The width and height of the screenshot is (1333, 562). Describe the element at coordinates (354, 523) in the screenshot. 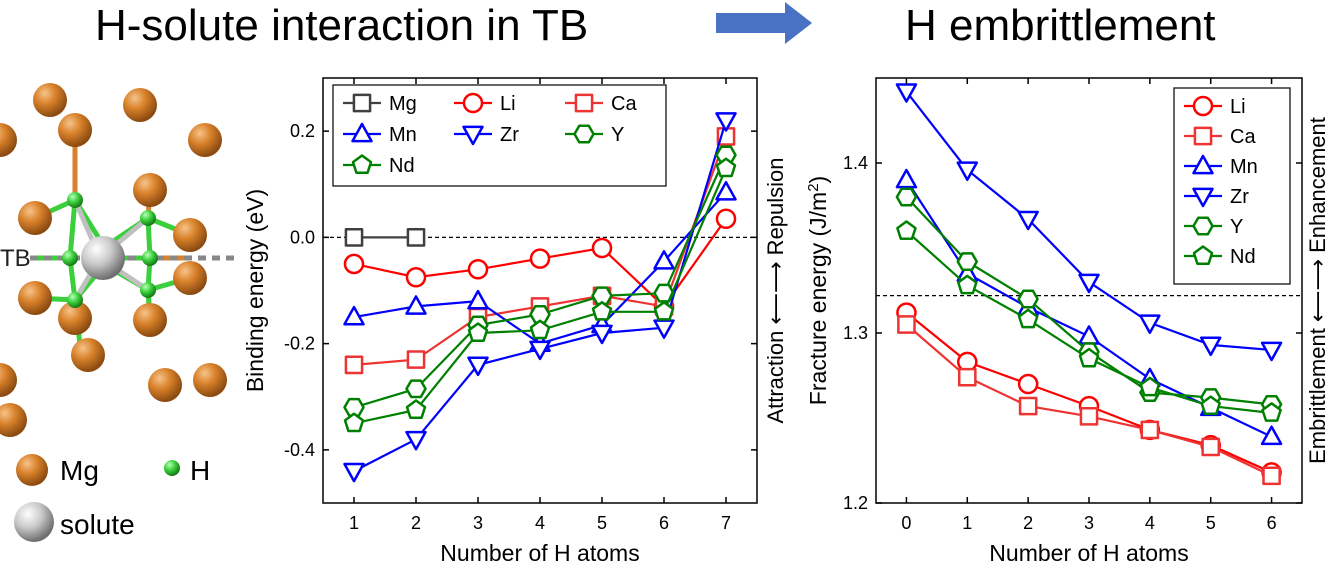

I see `x-tick-label: 1` at that location.